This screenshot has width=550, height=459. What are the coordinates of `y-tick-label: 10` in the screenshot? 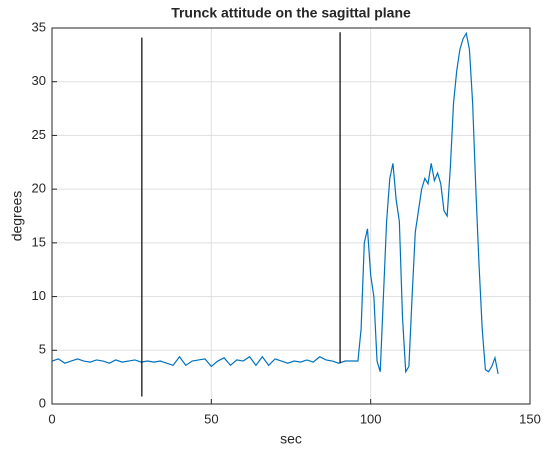 It's located at (39, 295).